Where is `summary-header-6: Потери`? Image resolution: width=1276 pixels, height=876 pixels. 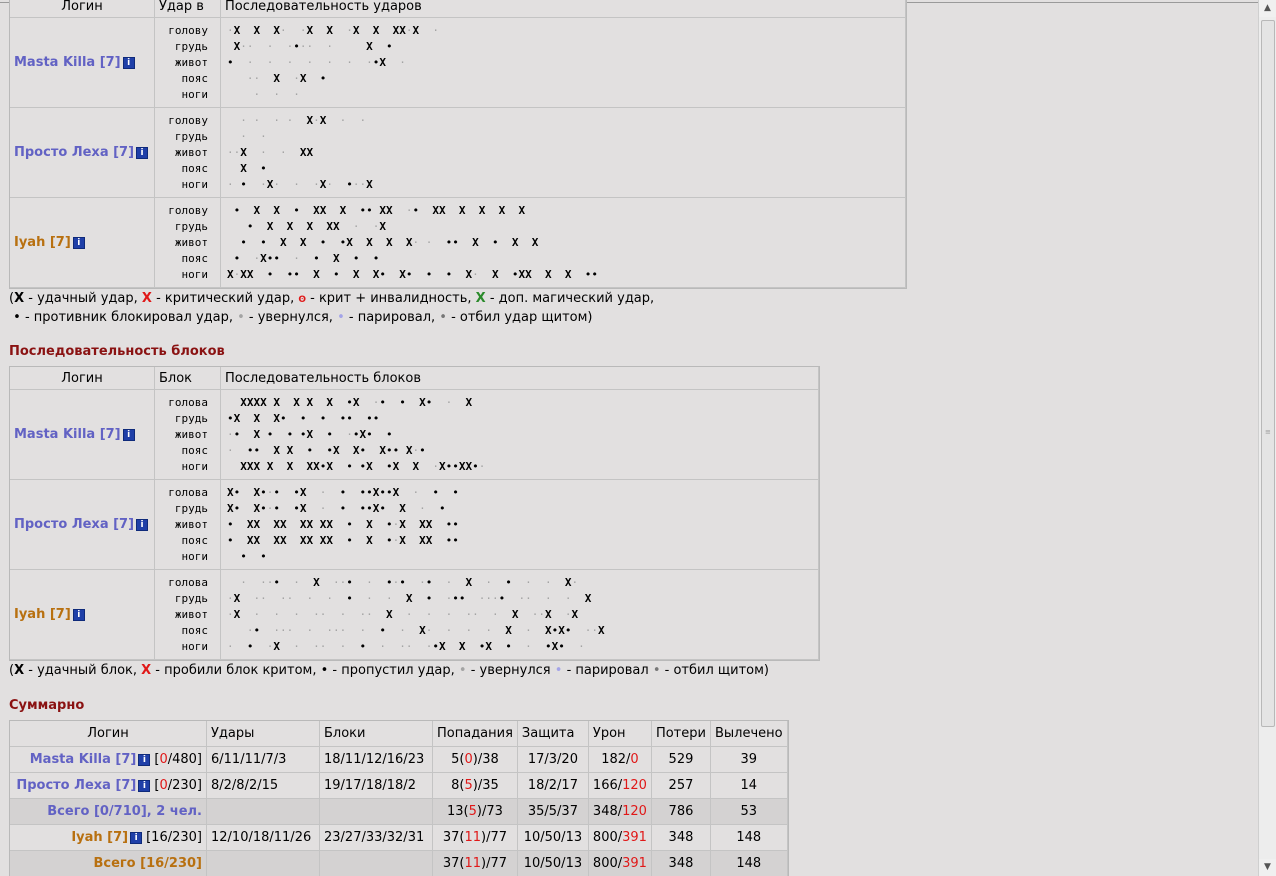 summary-header-6: Потери is located at coordinates (681, 734).